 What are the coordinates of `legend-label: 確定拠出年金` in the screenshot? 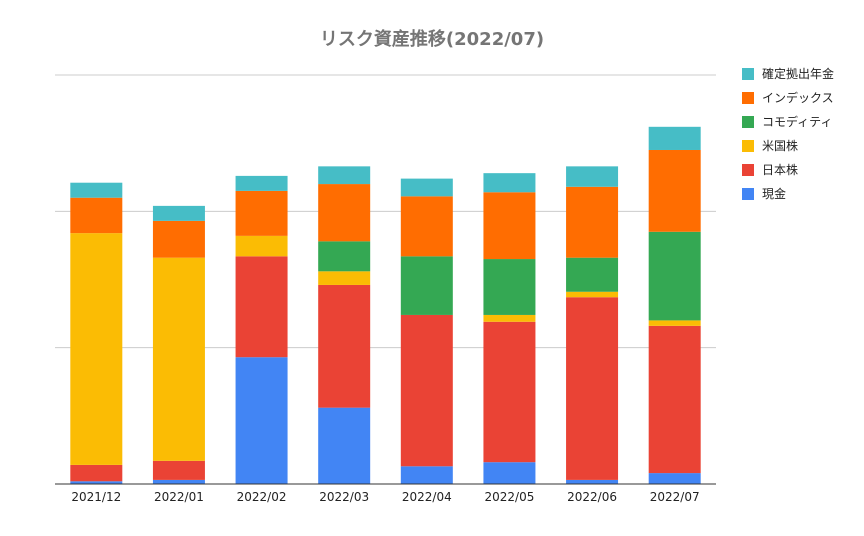 It's located at (798, 73).